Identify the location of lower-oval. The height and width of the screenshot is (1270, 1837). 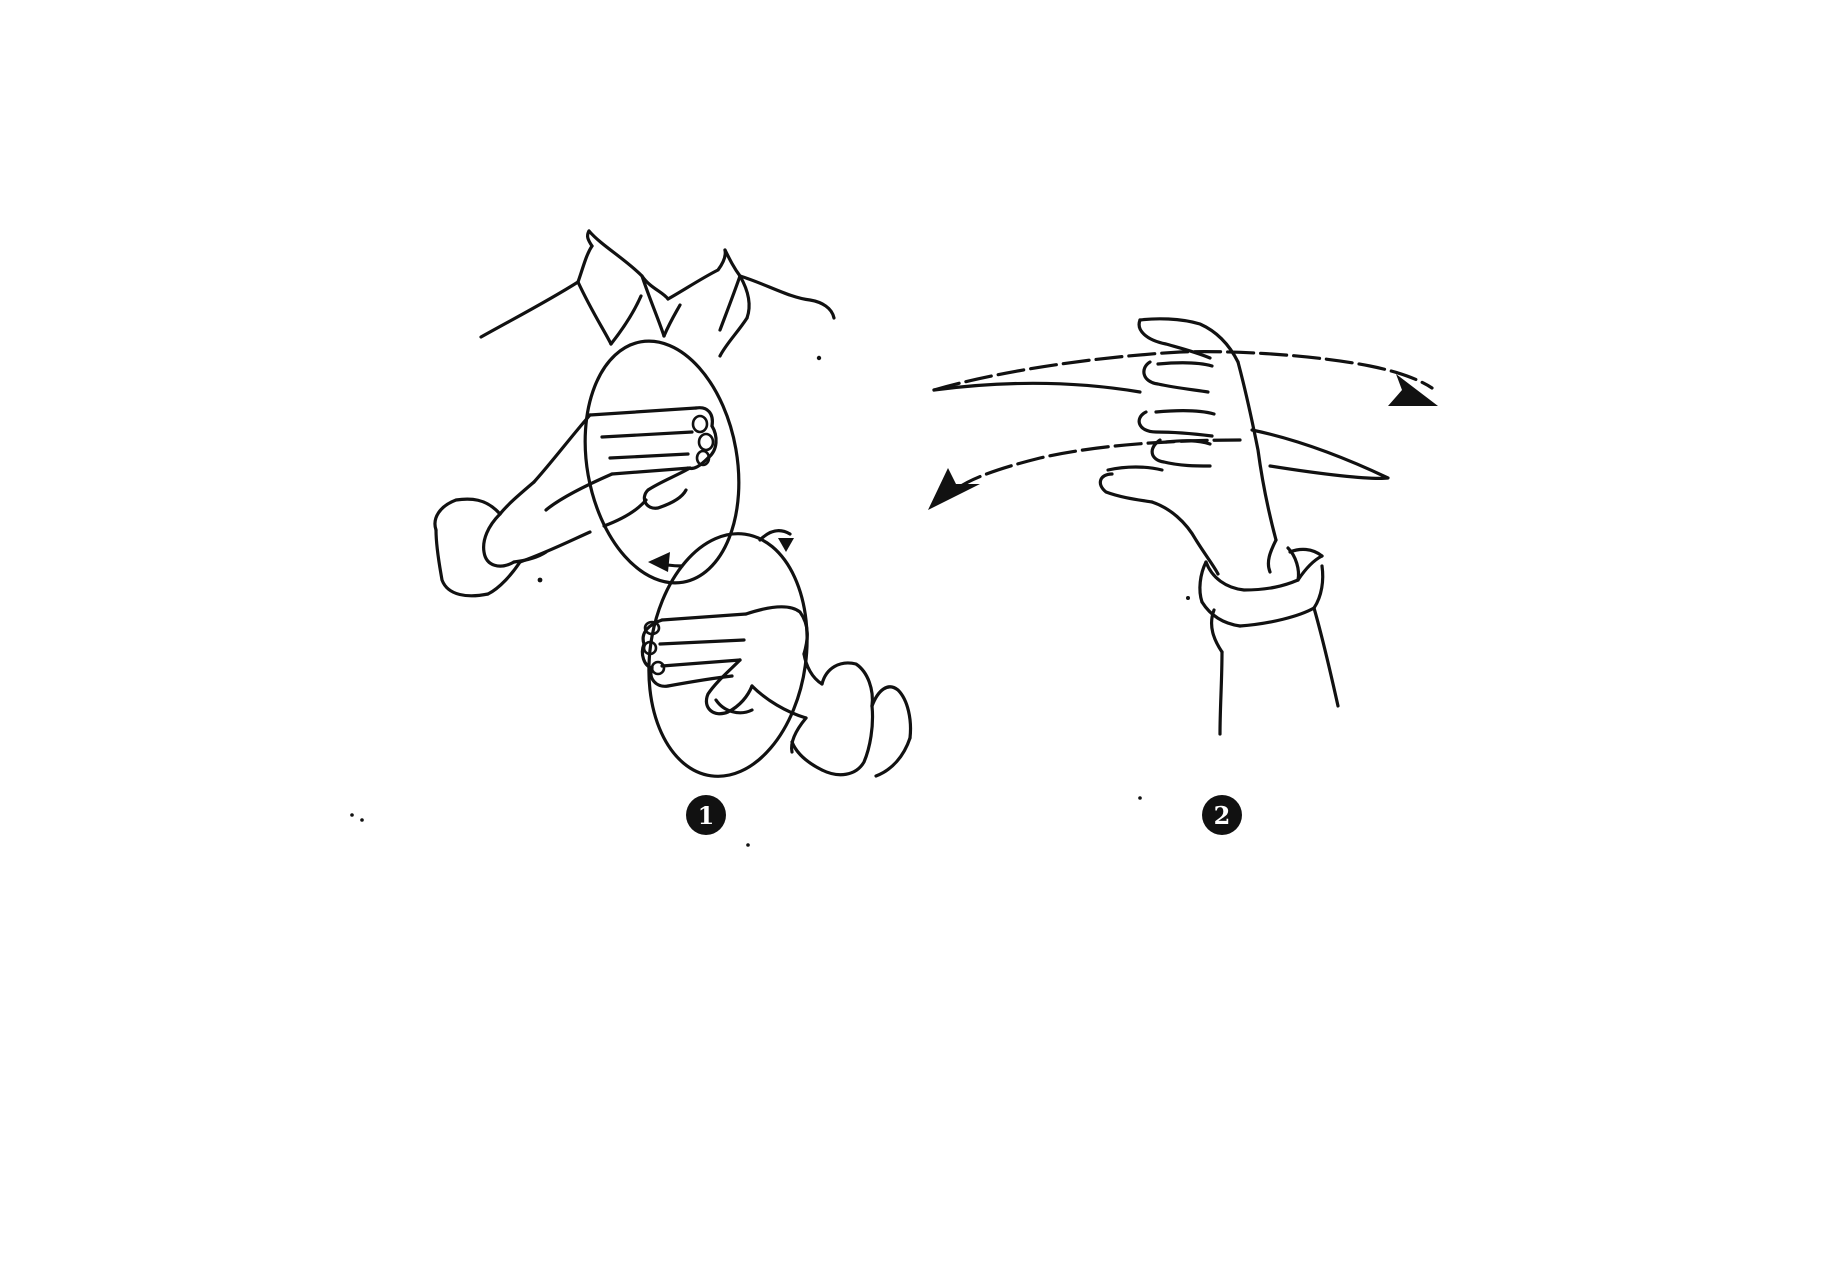
(728, 655).